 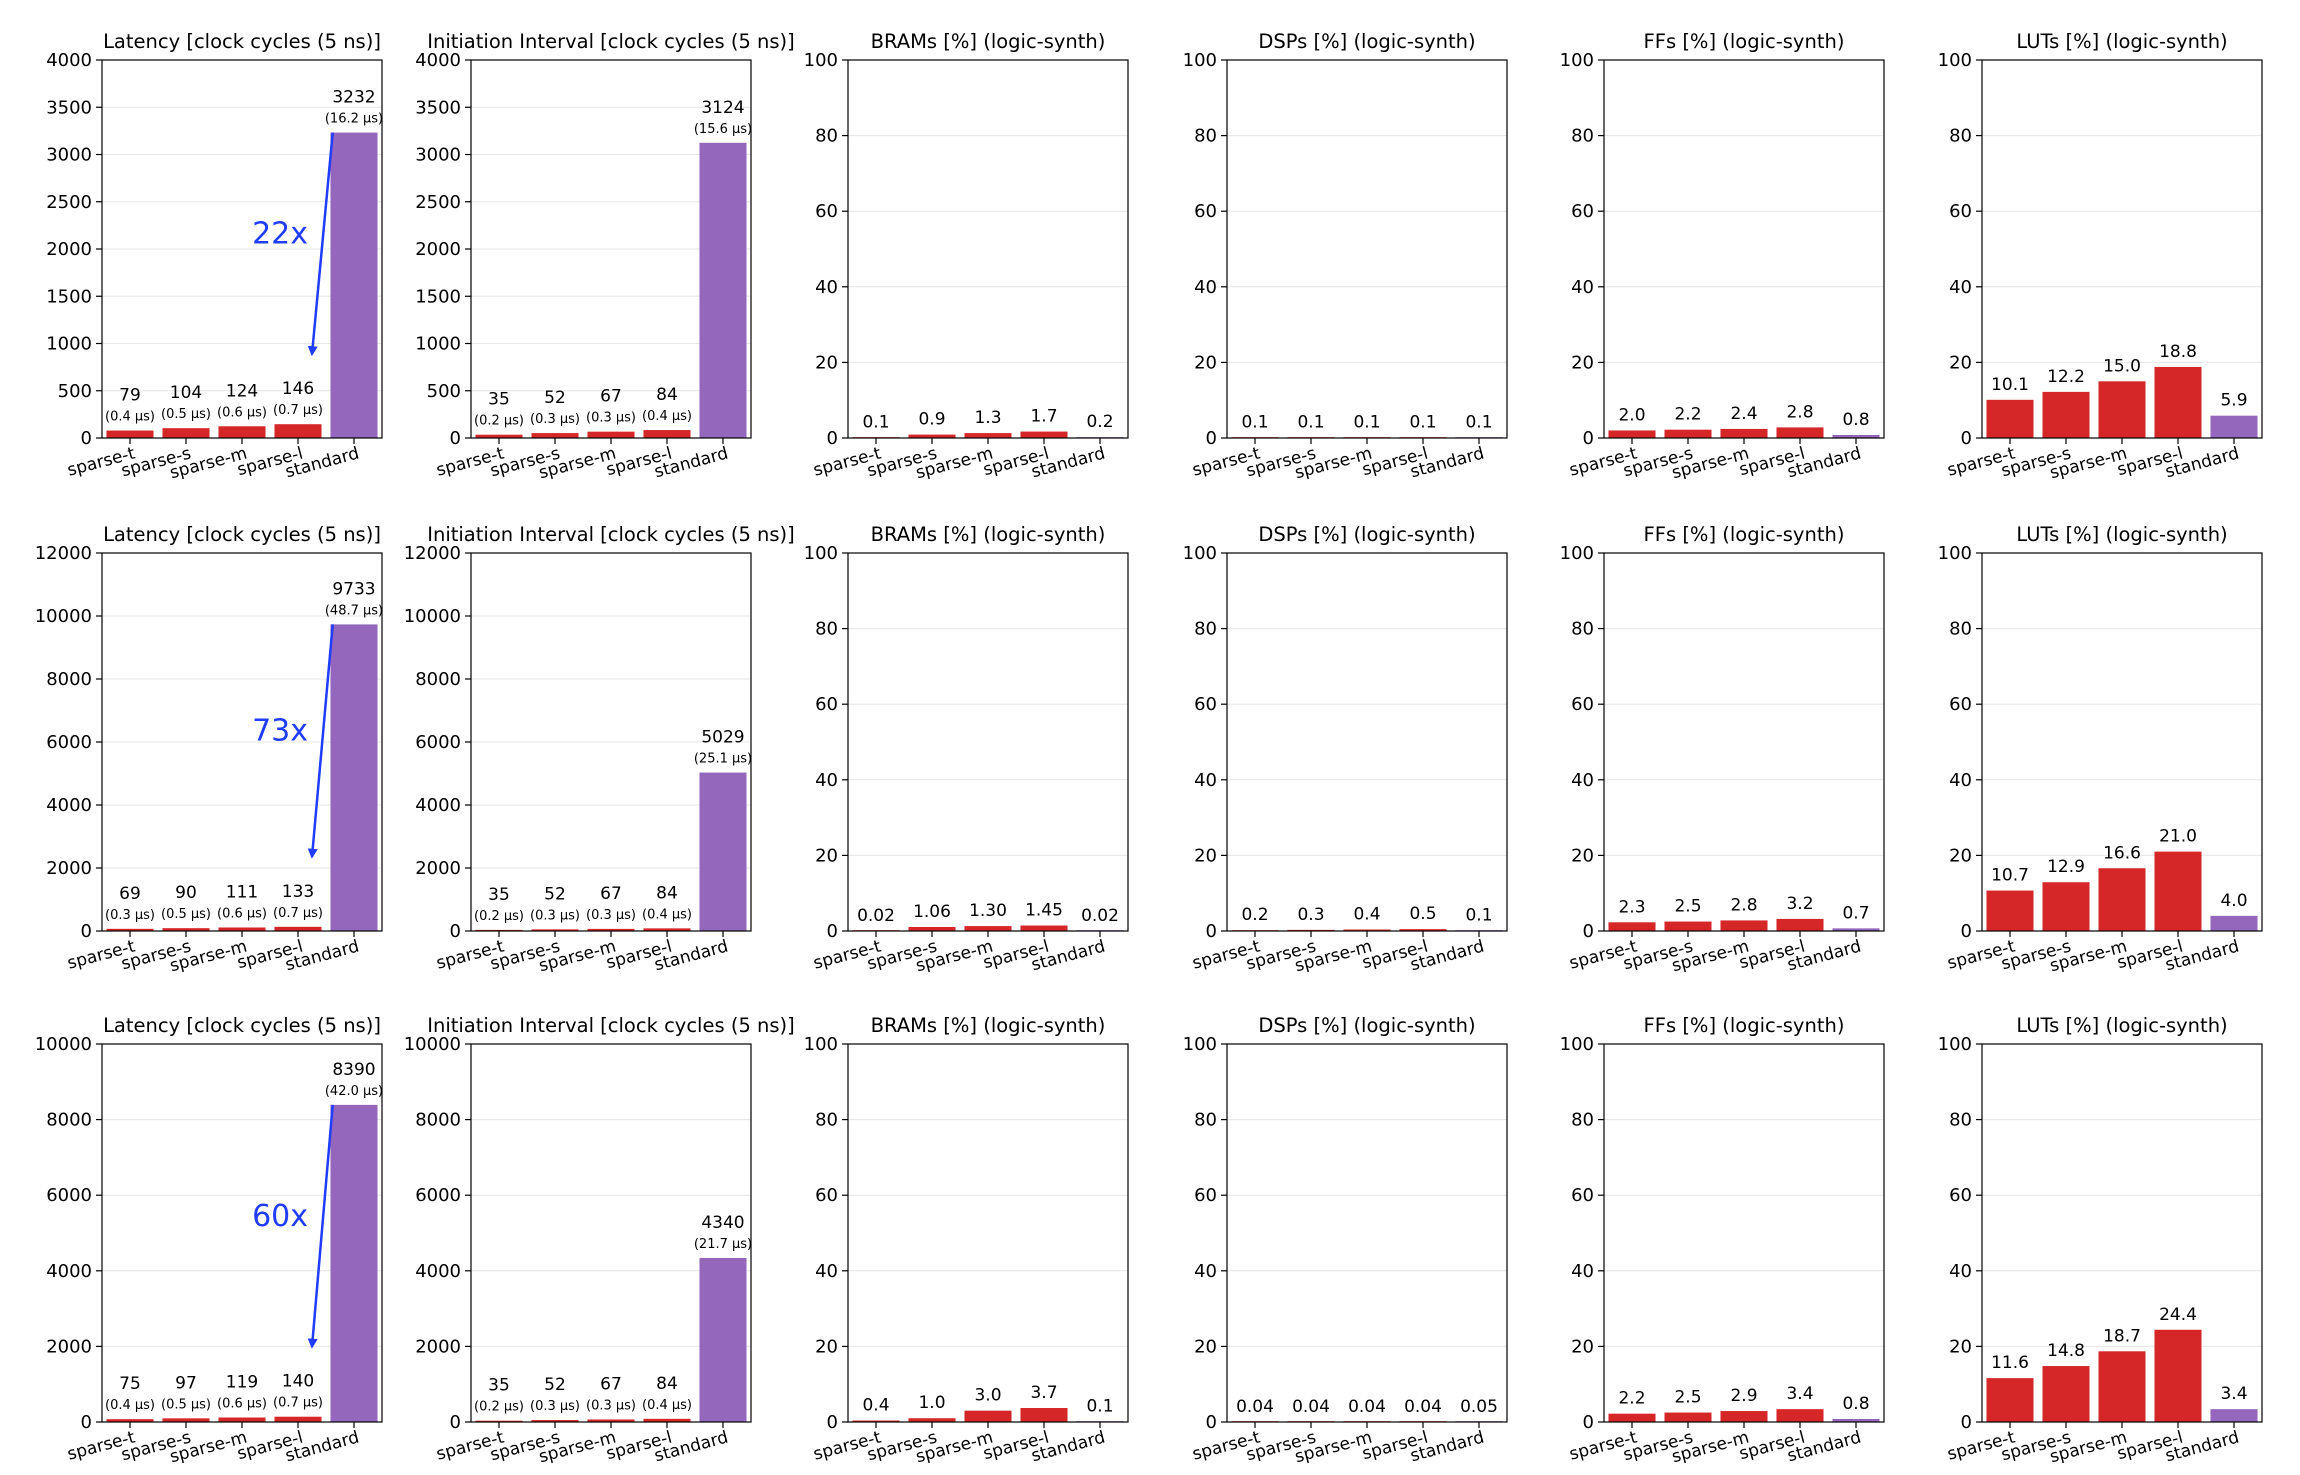 I want to click on data-label: 1.06, so click(x=932, y=912).